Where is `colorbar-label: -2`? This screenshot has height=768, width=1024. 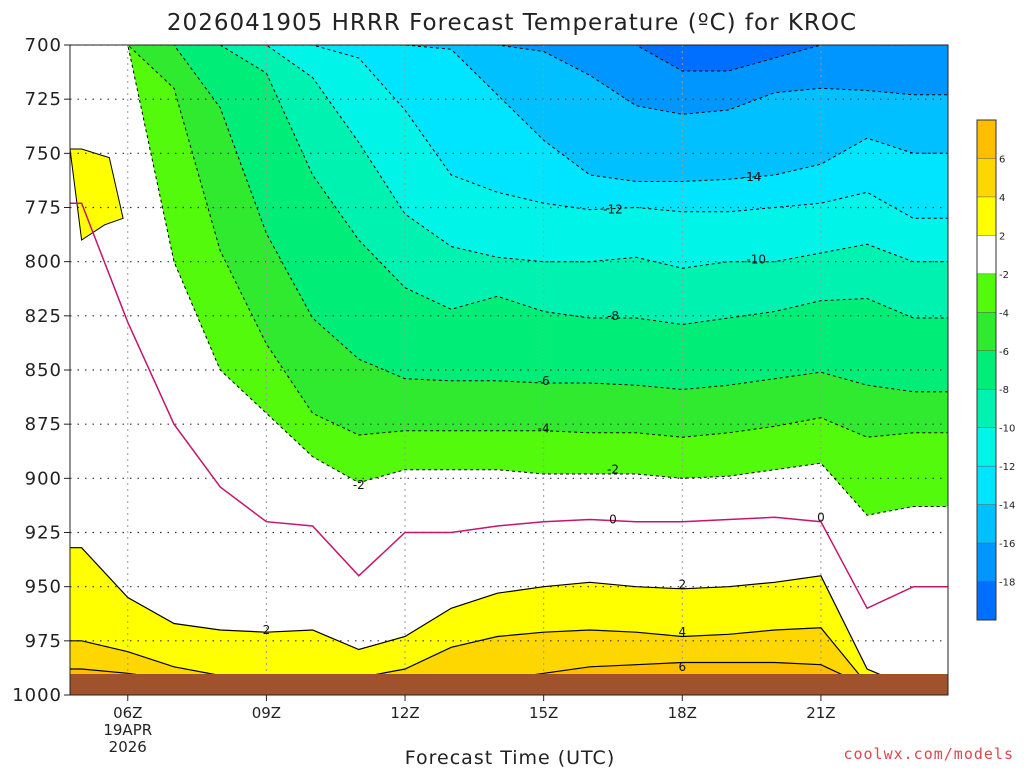
colorbar-label: -2 is located at coordinates (1004, 275).